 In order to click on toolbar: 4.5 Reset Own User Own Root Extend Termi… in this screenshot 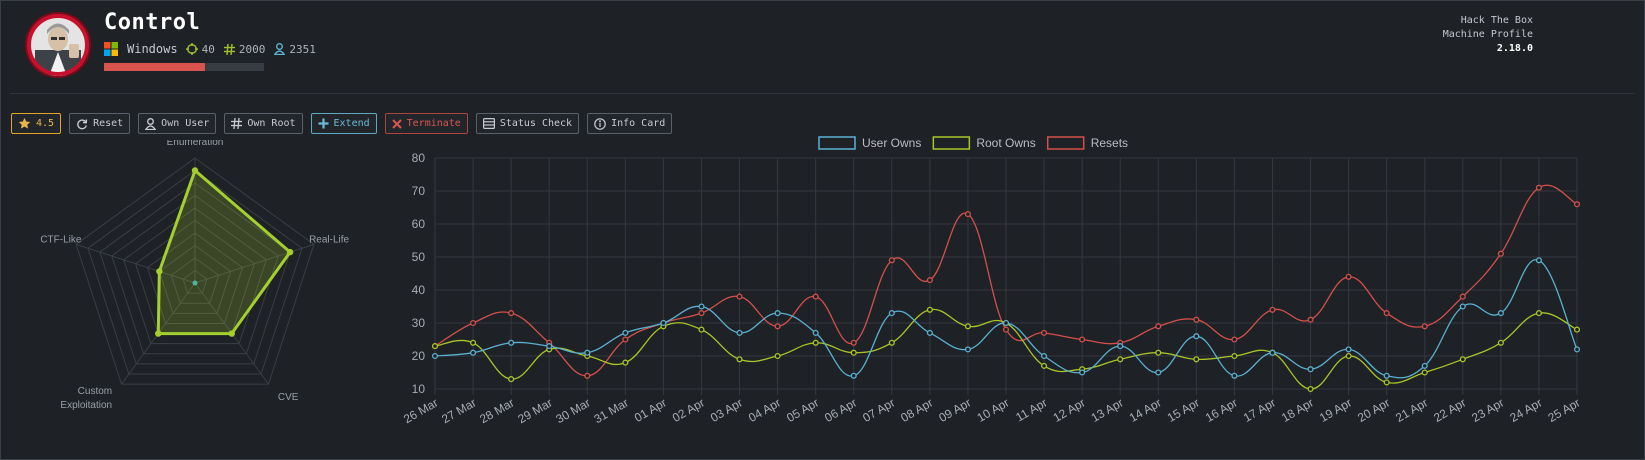, I will do `click(342, 123)`.